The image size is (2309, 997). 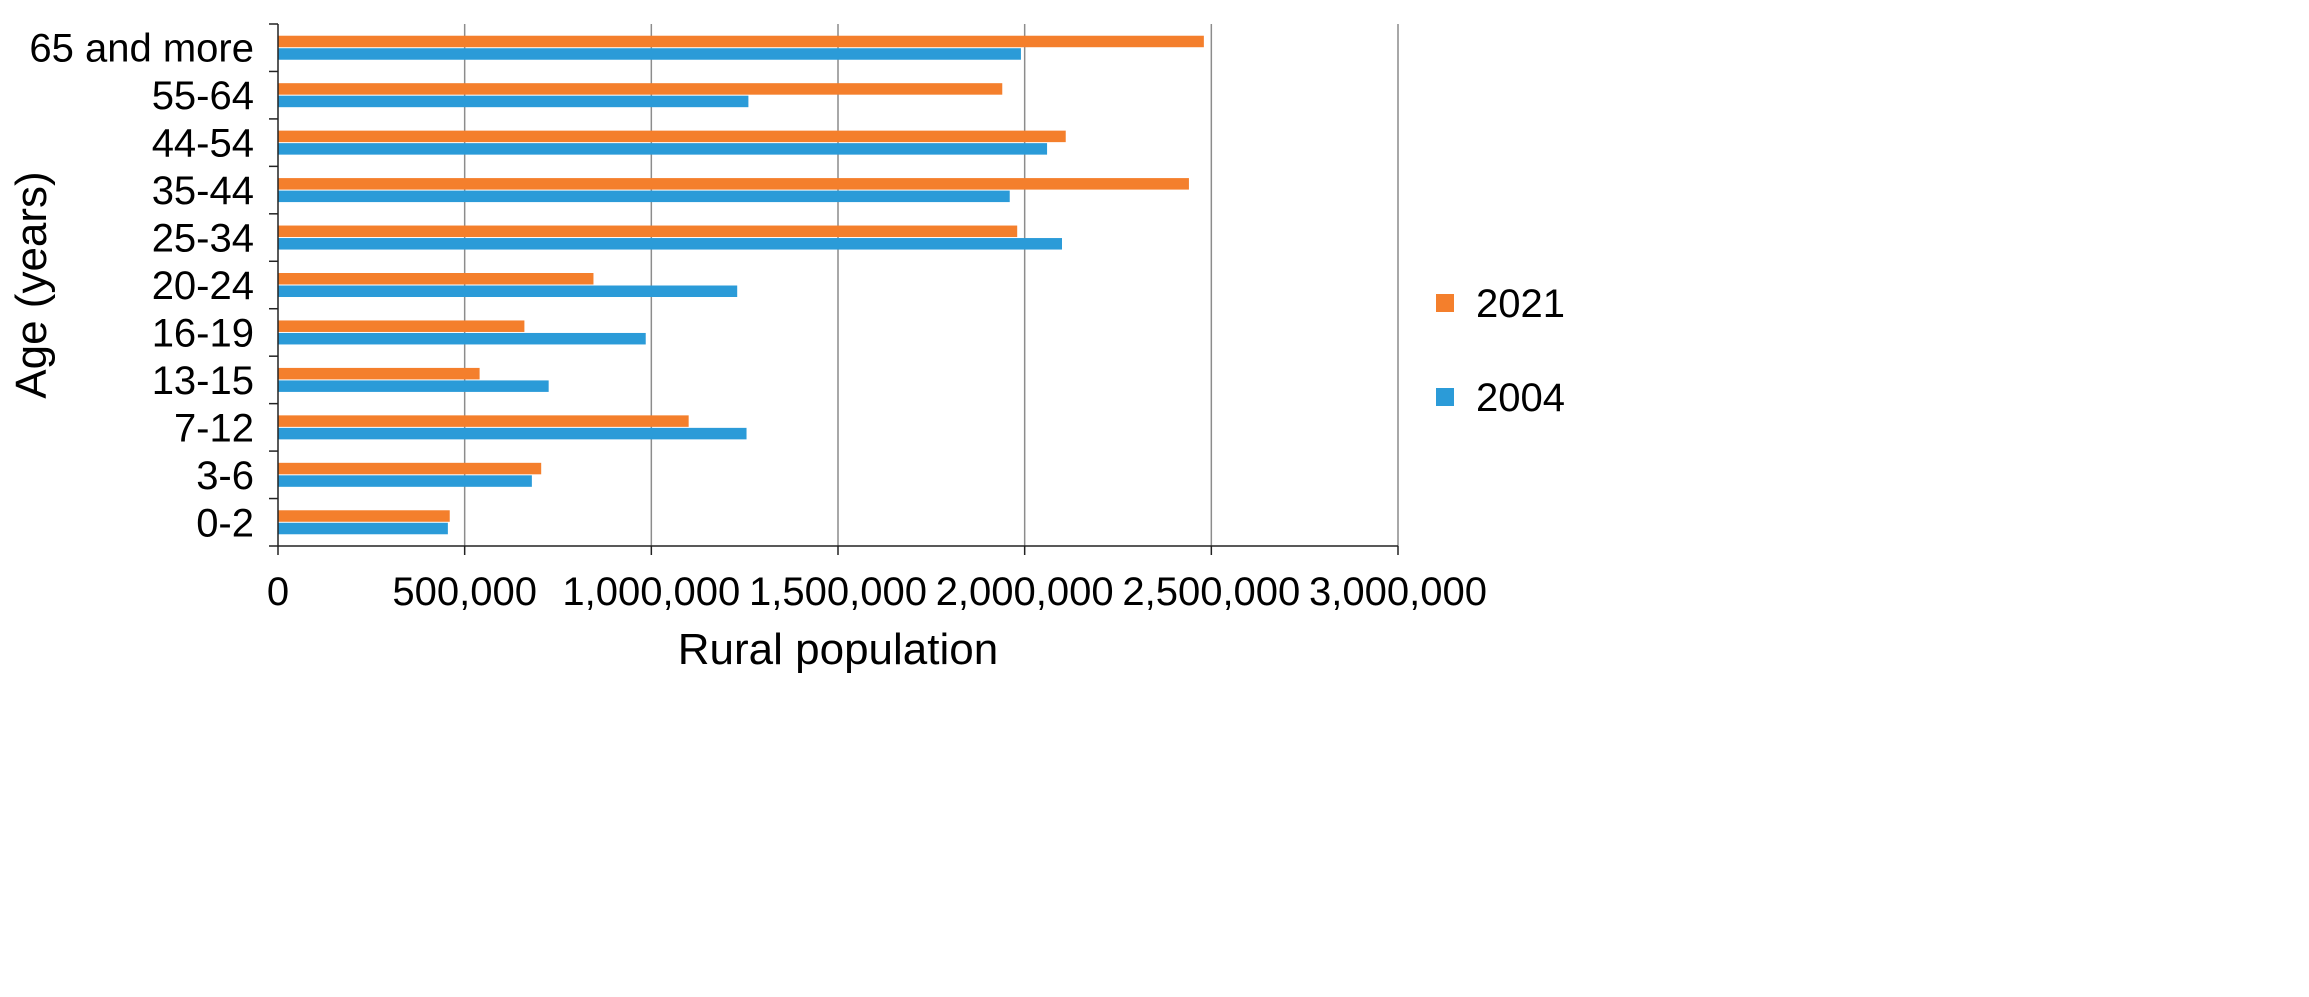 I want to click on legend-swatch-2004, so click(x=1445, y=397).